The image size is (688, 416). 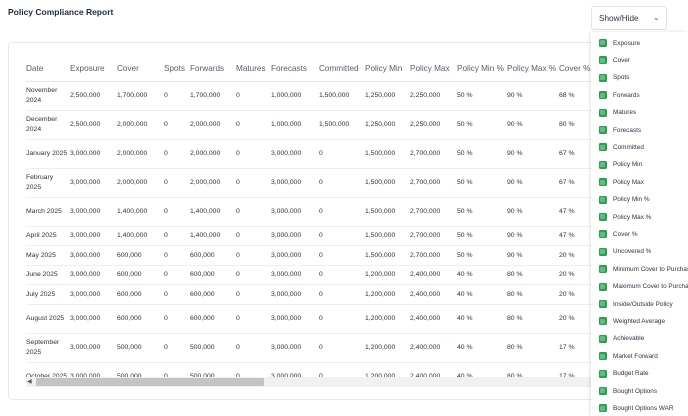 What do you see at coordinates (387, 69) in the screenshot?
I see `column-header: Policy Min` at bounding box center [387, 69].